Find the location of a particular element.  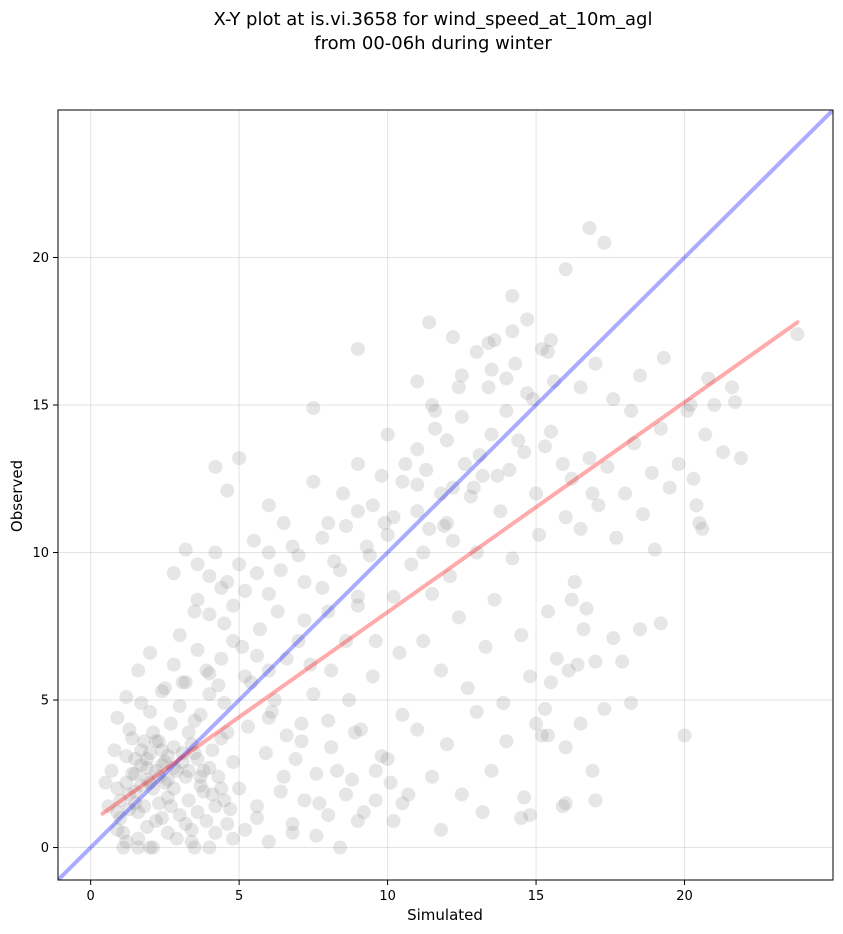

x-tick-label: 5 is located at coordinates (239, 896).